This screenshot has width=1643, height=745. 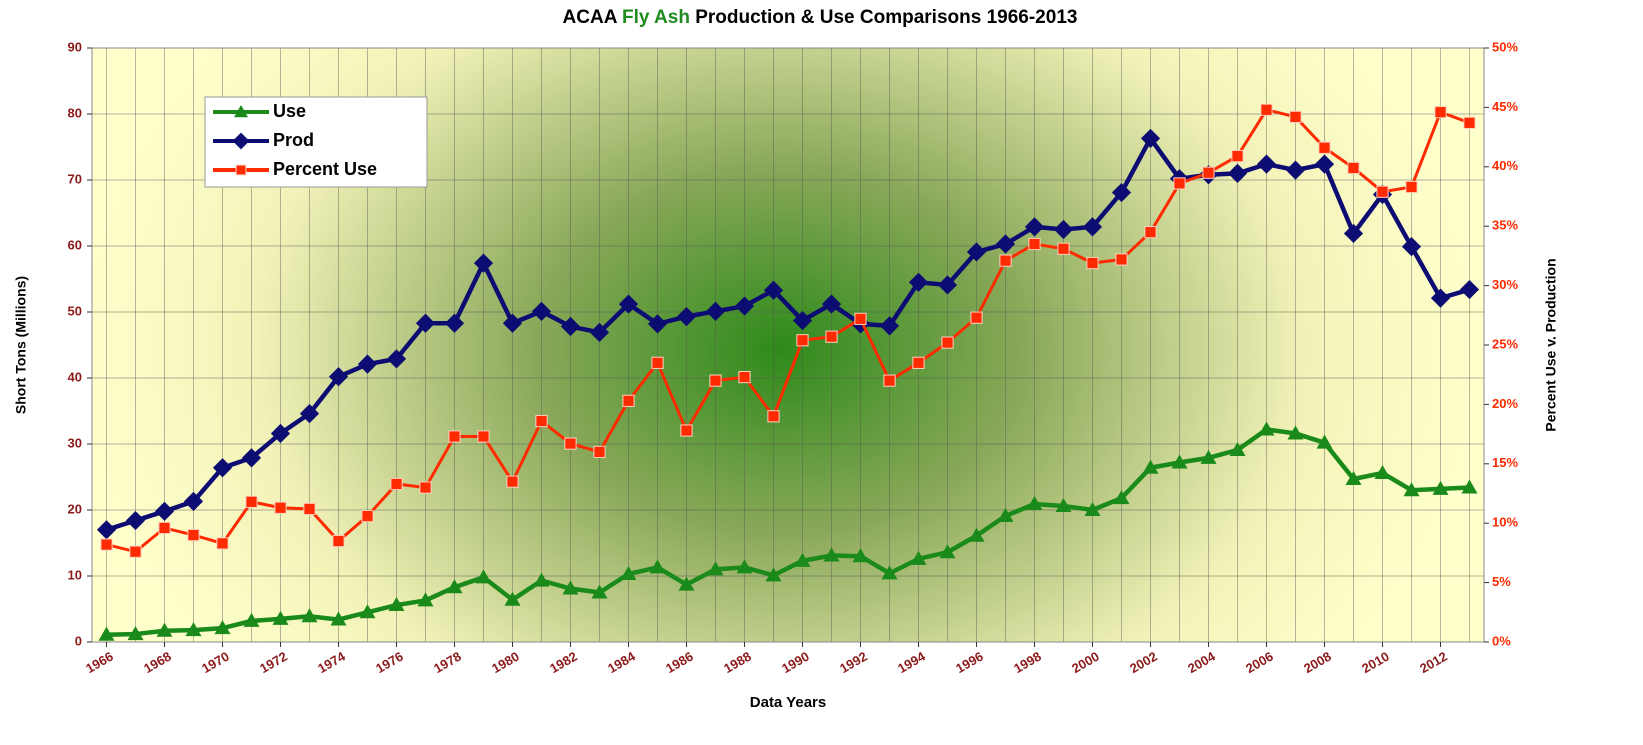 I want to click on y2-tick-label: 50%, so click(x=1505, y=46).